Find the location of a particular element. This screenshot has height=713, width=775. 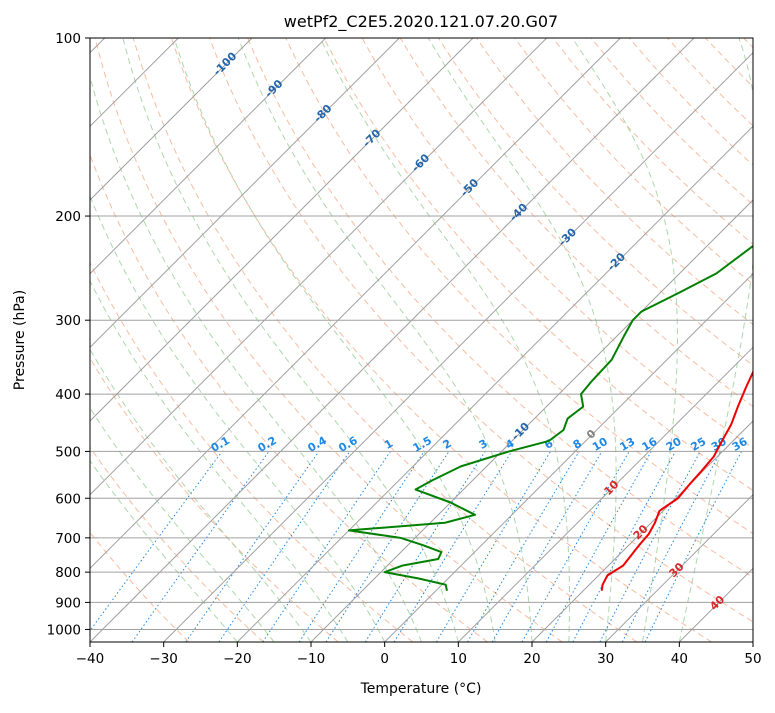

mixing-ratio-label: 6 is located at coordinates (548, 444).